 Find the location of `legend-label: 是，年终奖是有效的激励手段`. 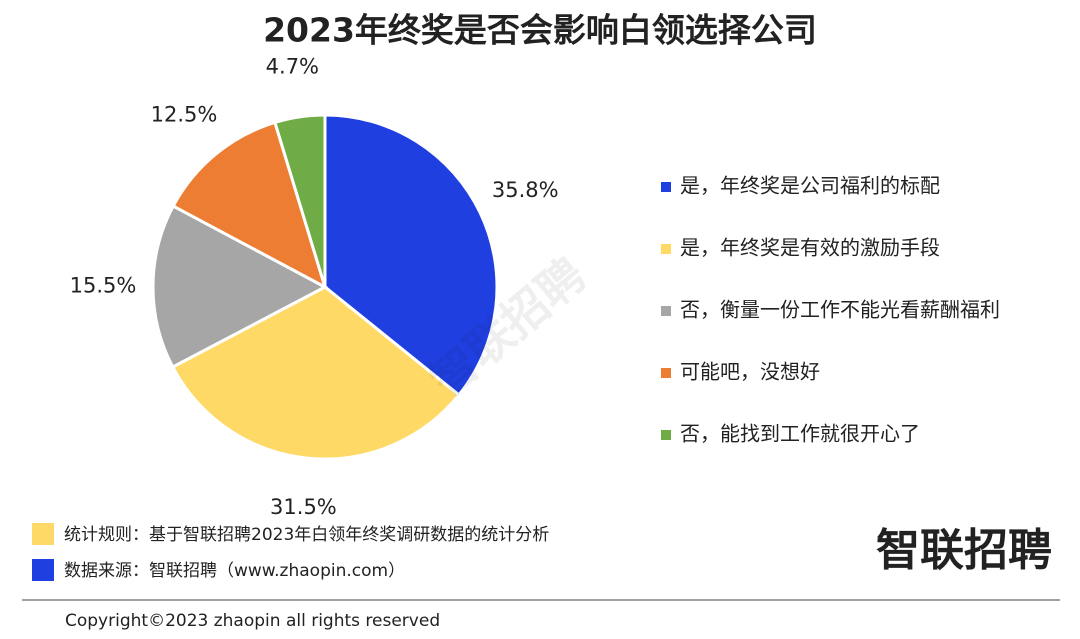

legend-label: 是，年终奖是有效的激励手段 is located at coordinates (810, 248).